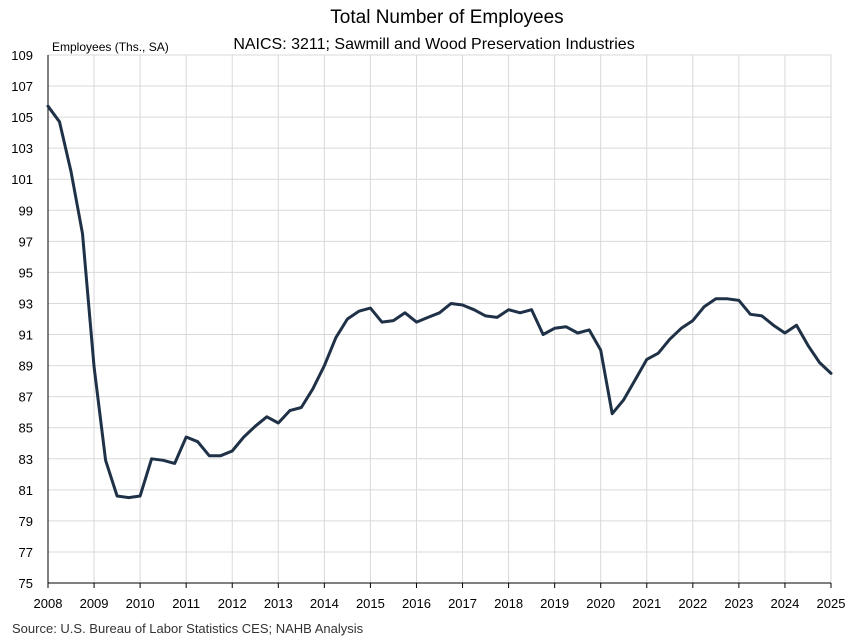 Image resolution: width=865 pixels, height=644 pixels. What do you see at coordinates (278, 603) in the screenshot?
I see `x-tick-label: 2013` at bounding box center [278, 603].